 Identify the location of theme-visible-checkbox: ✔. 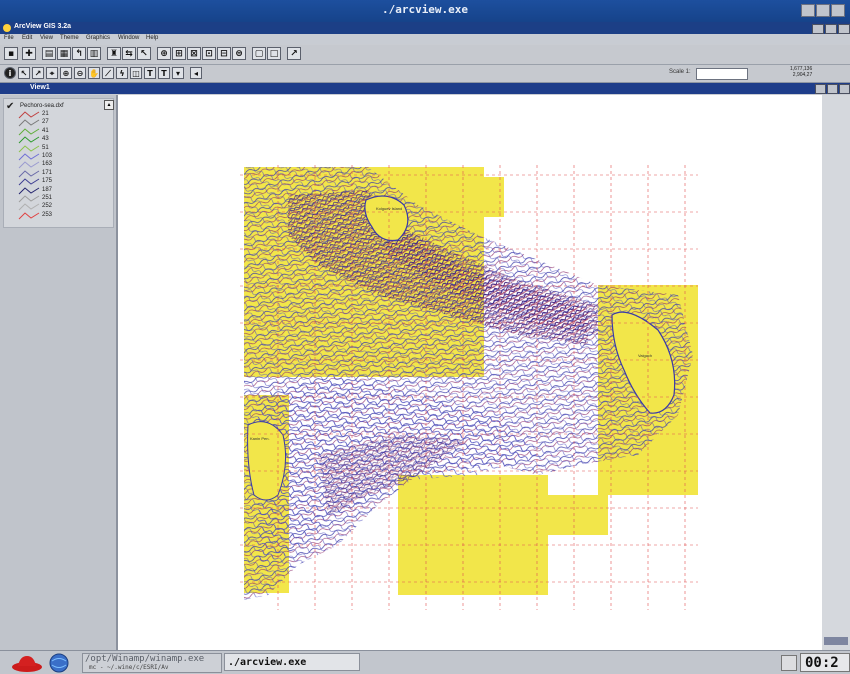
(10, 106).